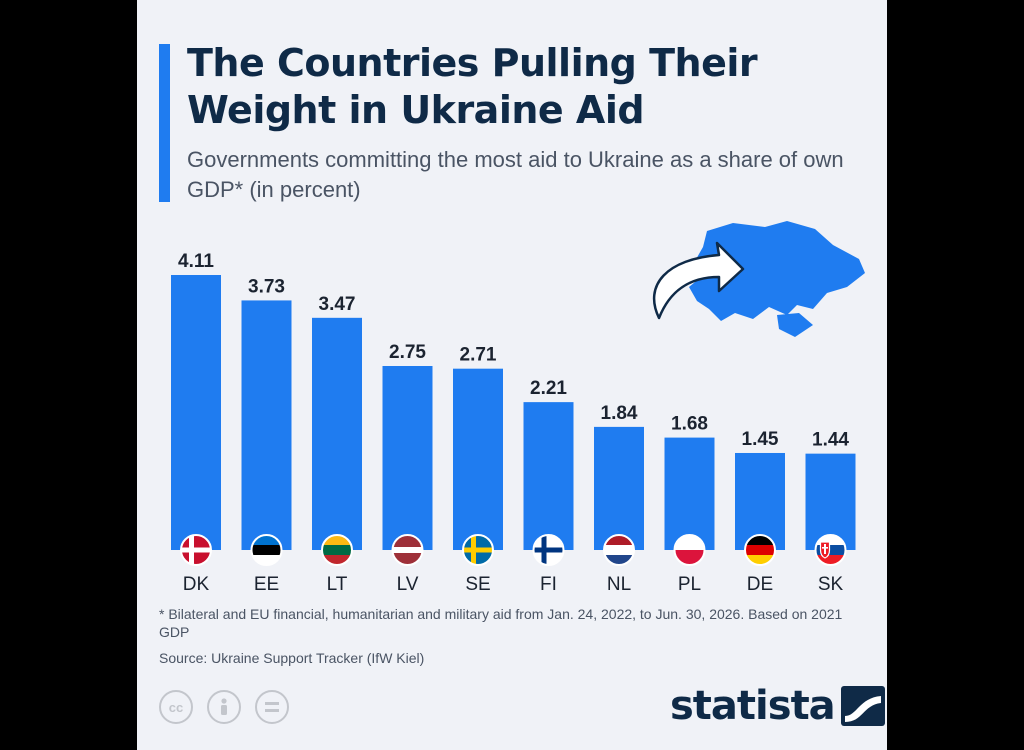 The image size is (1024, 750). I want to click on bar-value-label: 1.84, so click(619, 413).